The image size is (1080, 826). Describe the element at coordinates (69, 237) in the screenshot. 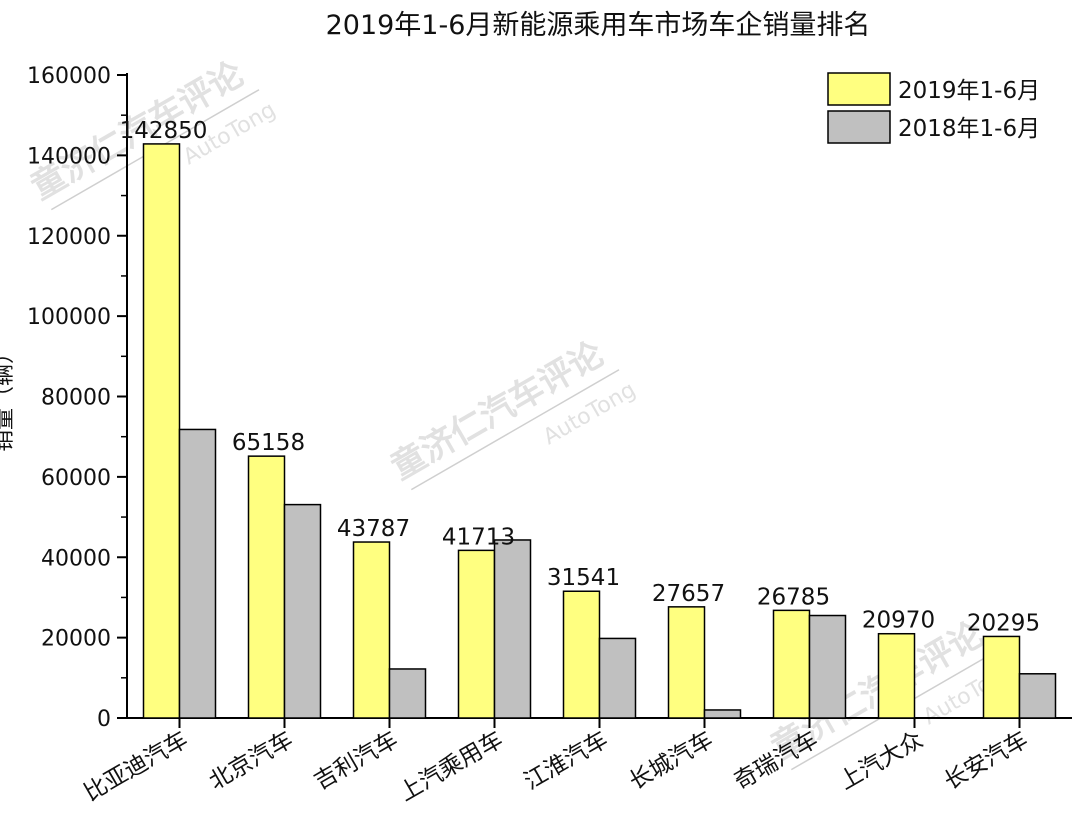

I see `y-tick-label: 120000` at that location.